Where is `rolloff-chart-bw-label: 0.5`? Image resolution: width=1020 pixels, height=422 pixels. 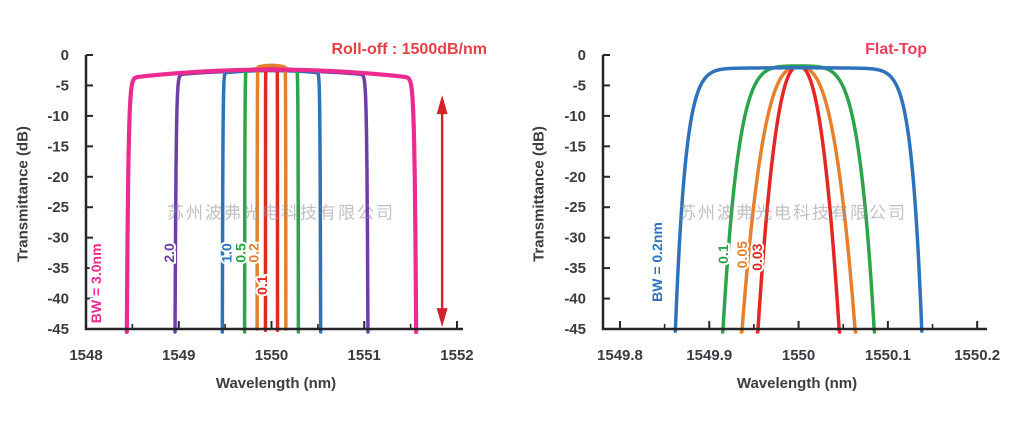 rolloff-chart-bw-label: 0.5 is located at coordinates (241, 253).